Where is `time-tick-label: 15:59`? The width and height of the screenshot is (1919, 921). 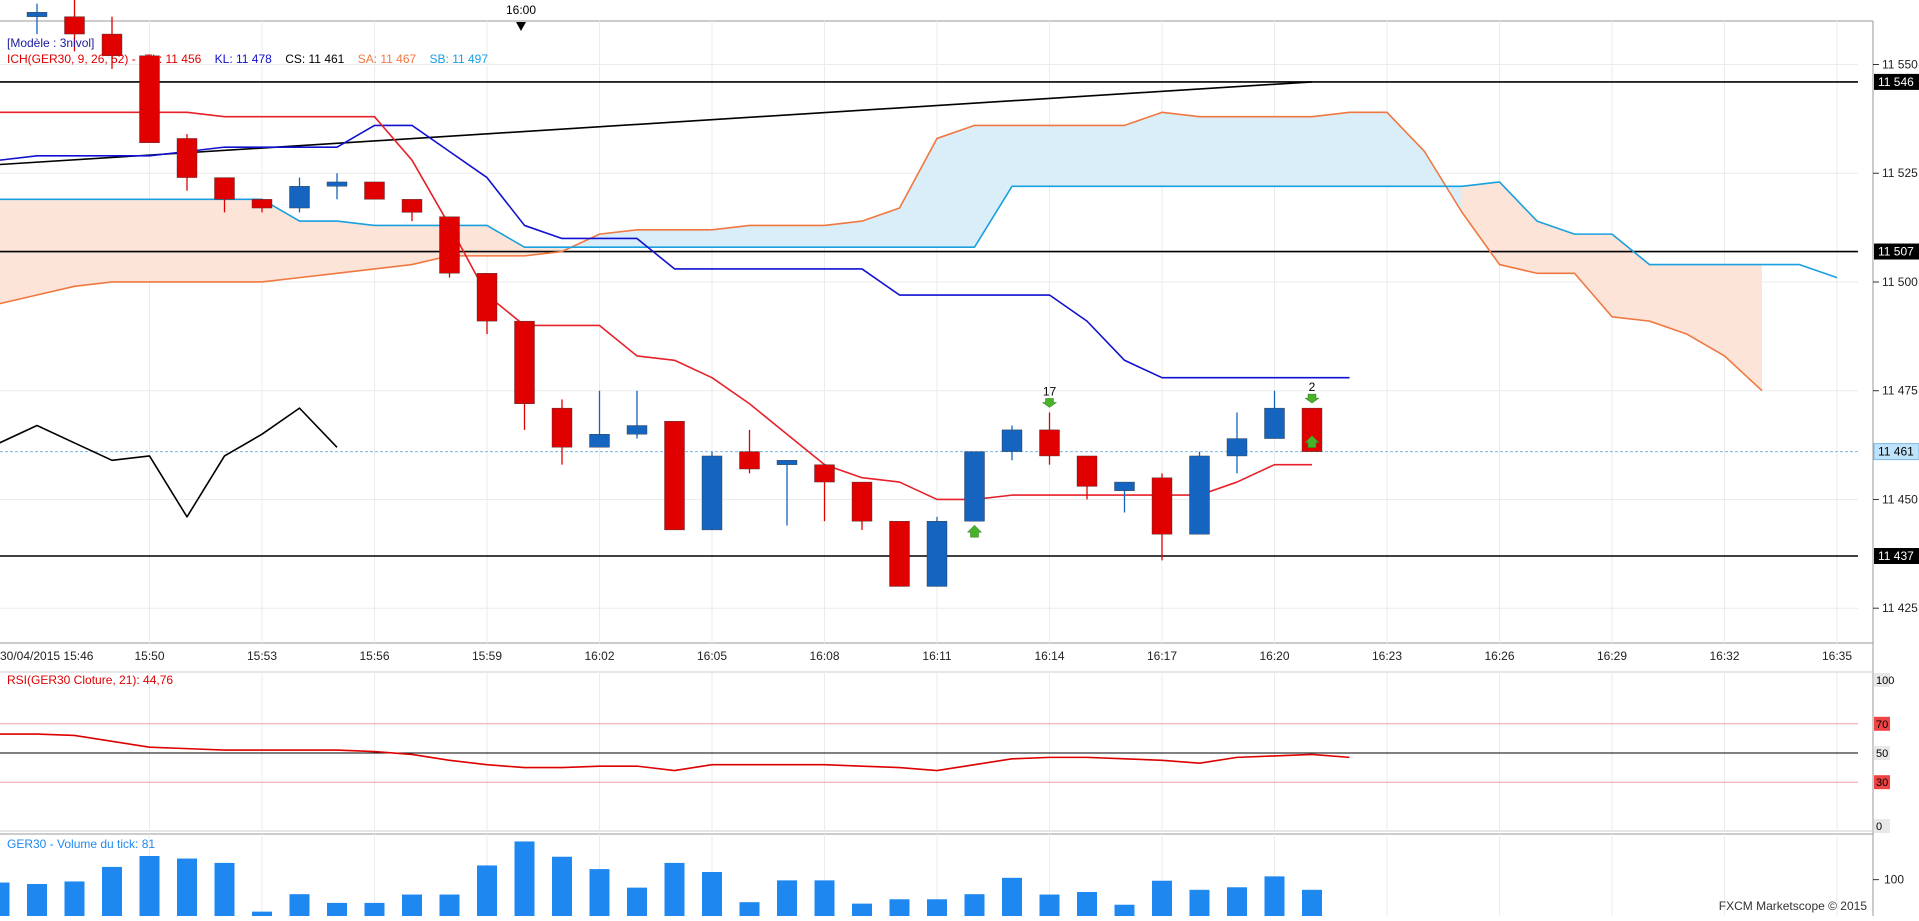
time-tick-label: 15:59 is located at coordinates (487, 656).